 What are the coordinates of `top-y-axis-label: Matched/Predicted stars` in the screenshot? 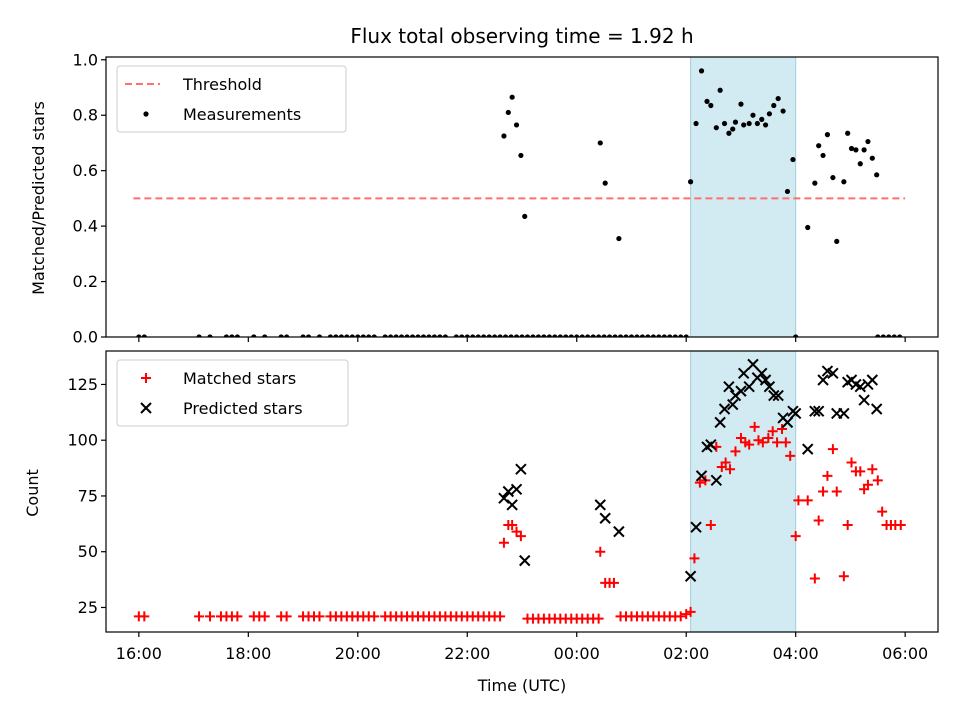 It's located at (38, 198).